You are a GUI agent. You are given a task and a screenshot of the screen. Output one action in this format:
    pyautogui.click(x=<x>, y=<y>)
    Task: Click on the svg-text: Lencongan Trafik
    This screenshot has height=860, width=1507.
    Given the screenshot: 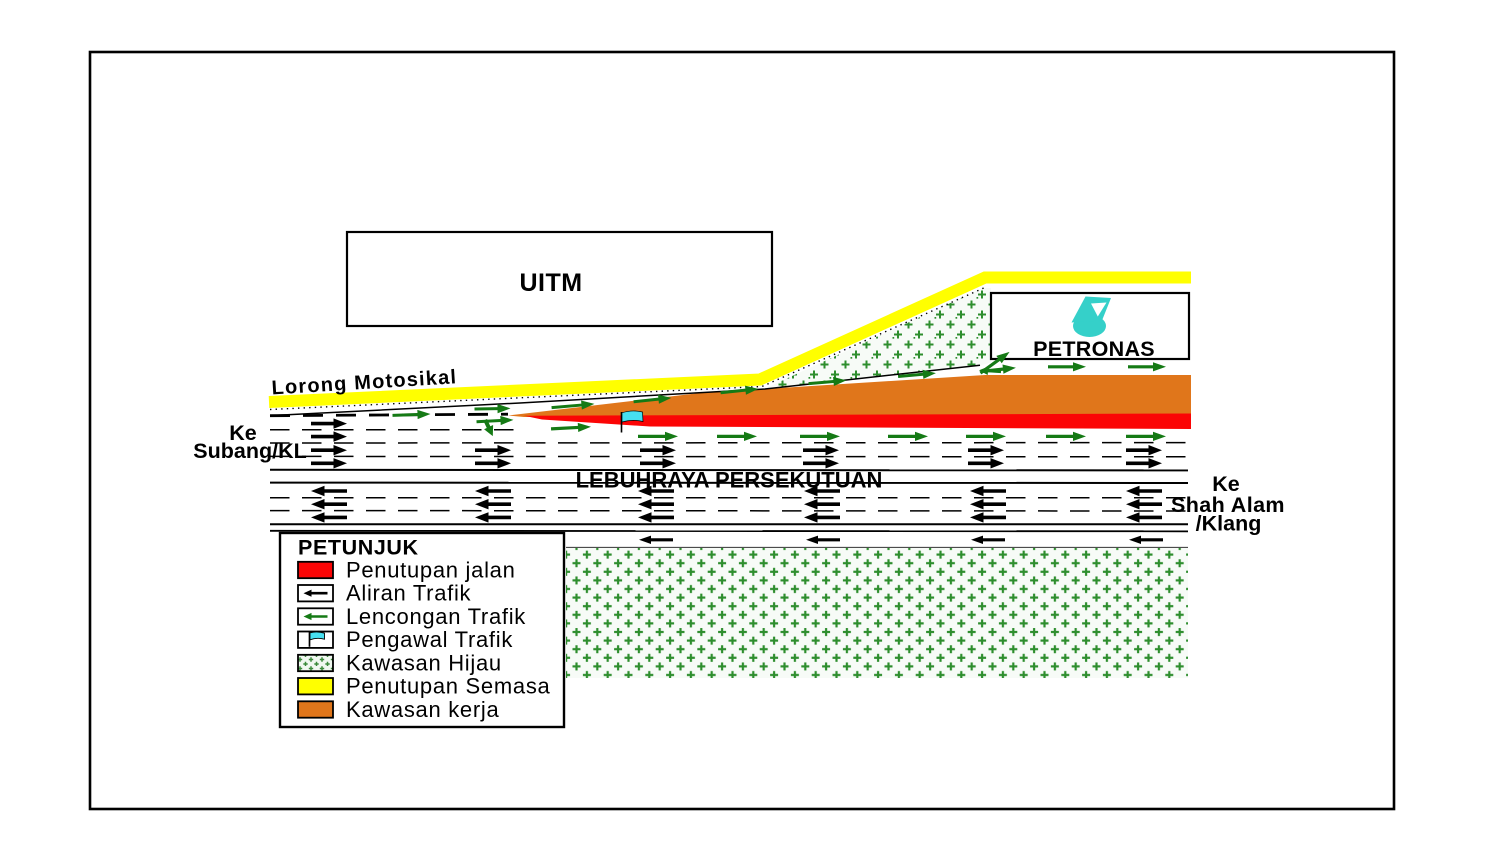 What is the action you would take?
    pyautogui.click(x=436, y=616)
    